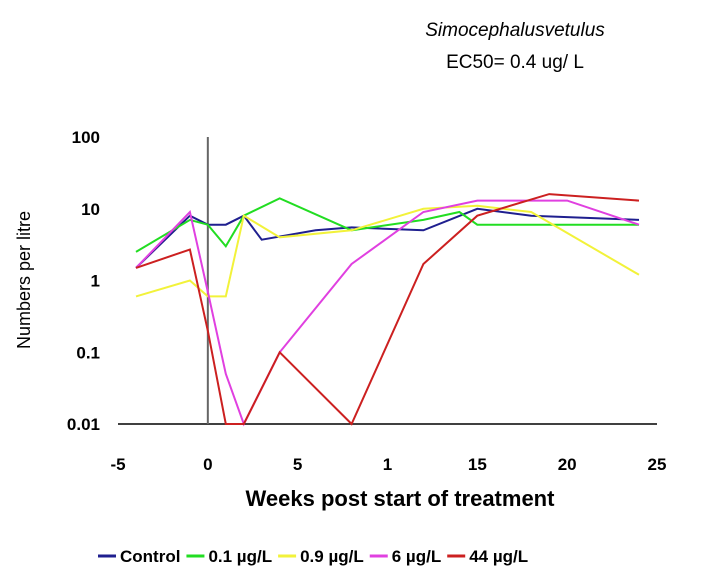 The width and height of the screenshot is (723, 579). What do you see at coordinates (498, 556) in the screenshot?
I see `legend-label: 44 µg/L` at bounding box center [498, 556].